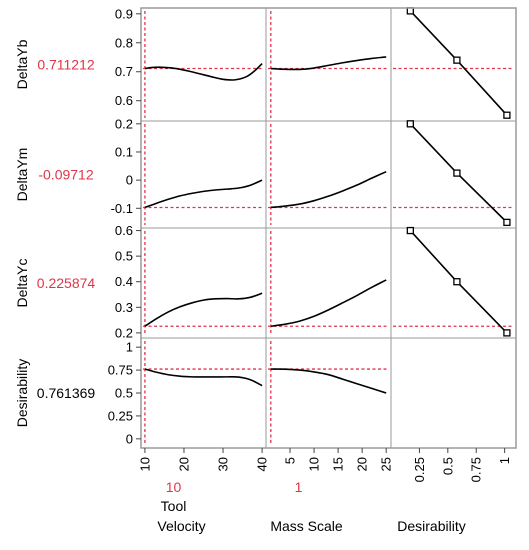 The width and height of the screenshot is (529, 550). I want to click on x-tick-label: 0.25, so click(419, 469).